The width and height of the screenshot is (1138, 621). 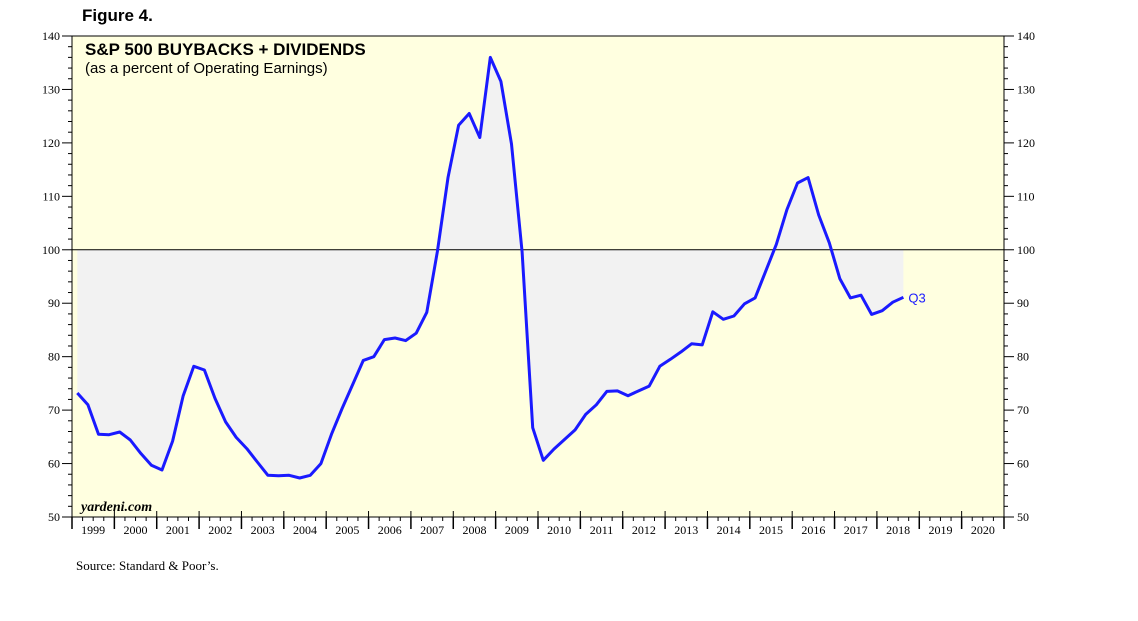 I want to click on y-tick-label-right: 90, so click(x=1023, y=303).